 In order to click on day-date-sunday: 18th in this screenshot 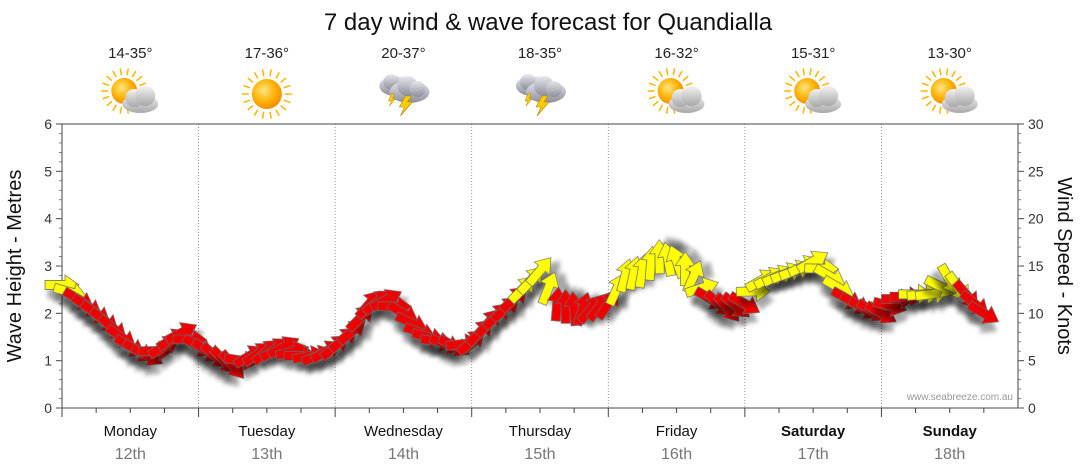, I will do `click(949, 454)`.